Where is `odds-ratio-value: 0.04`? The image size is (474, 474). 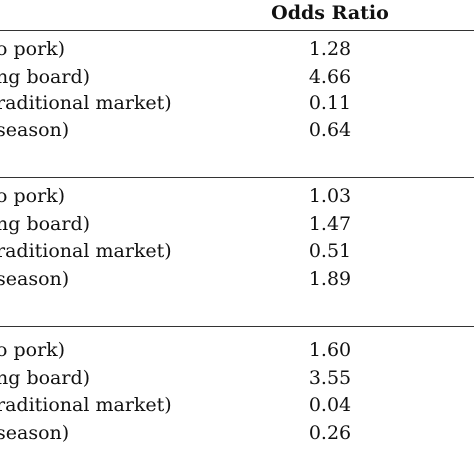 odds-ratio-value: 0.04 is located at coordinates (330, 405).